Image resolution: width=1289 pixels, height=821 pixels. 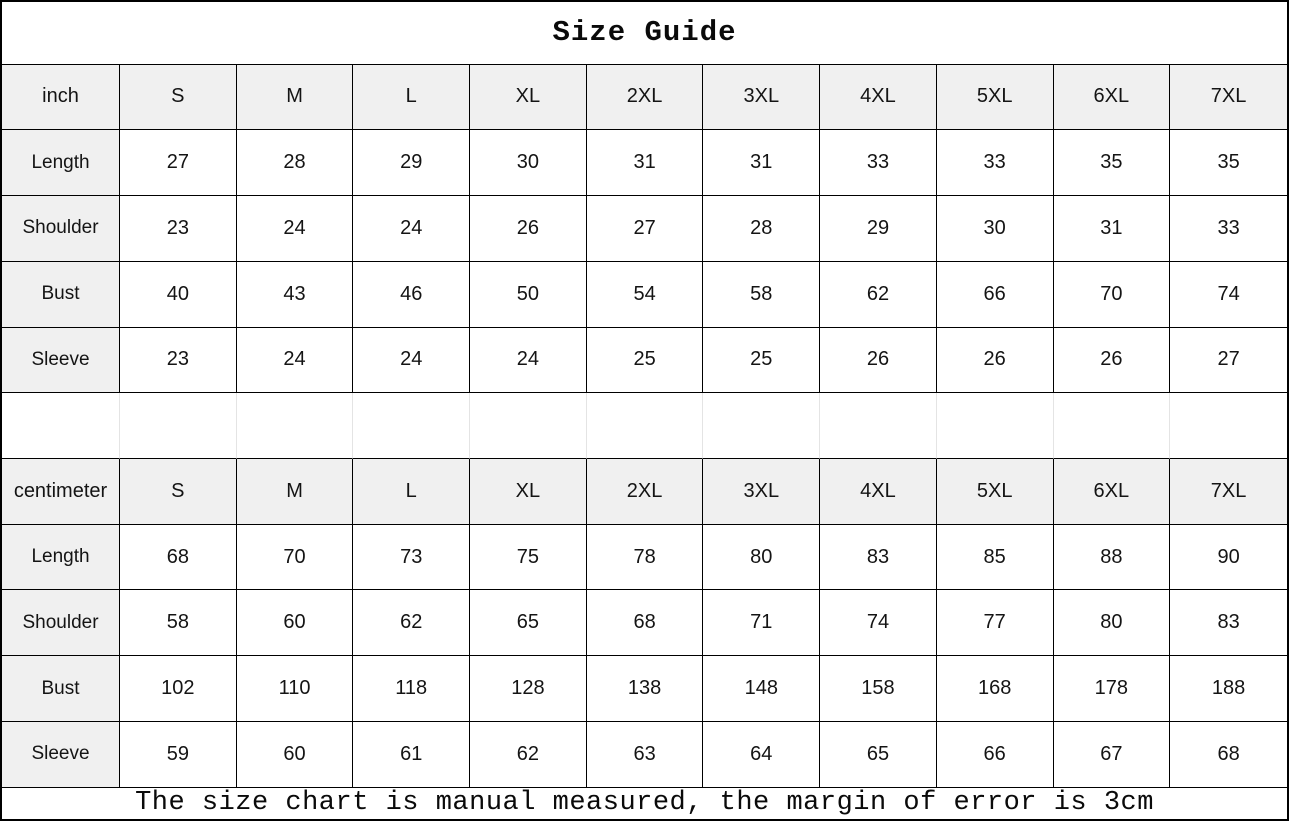 What do you see at coordinates (178, 97) in the screenshot?
I see `inch-size-header: S` at bounding box center [178, 97].